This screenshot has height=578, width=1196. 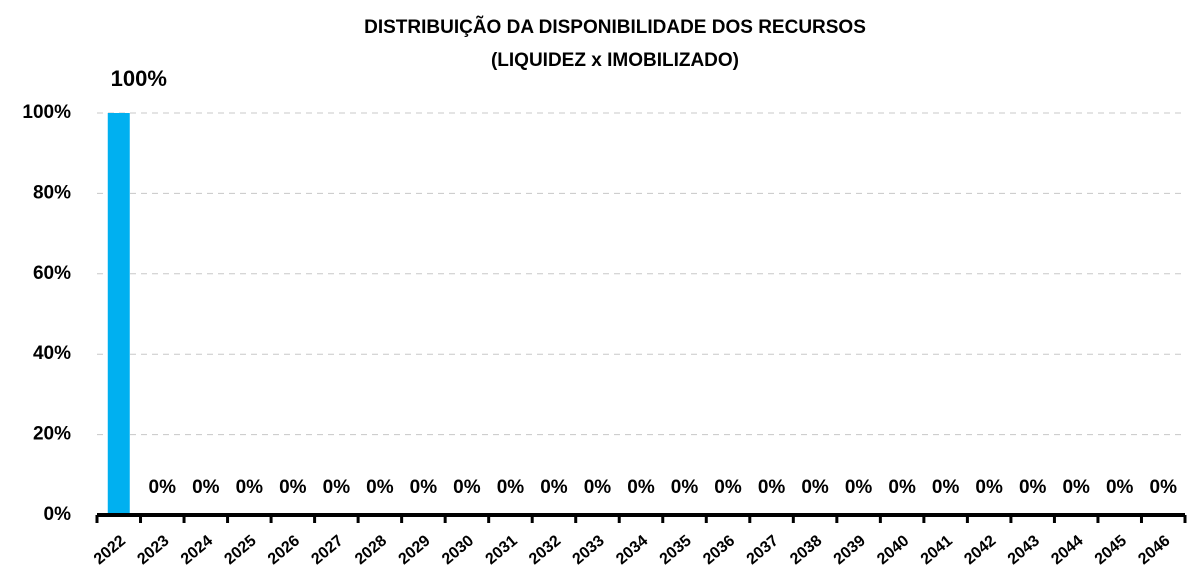 I want to click on x-tick-label: 2026, so click(x=284, y=550).